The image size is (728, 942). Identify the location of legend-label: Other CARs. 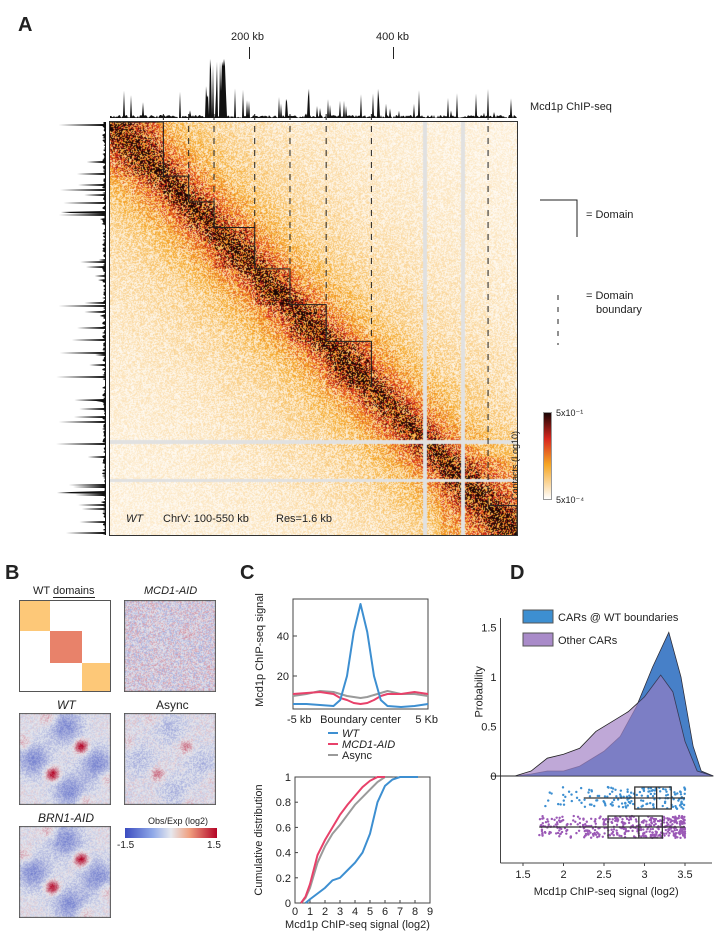
(588, 641).